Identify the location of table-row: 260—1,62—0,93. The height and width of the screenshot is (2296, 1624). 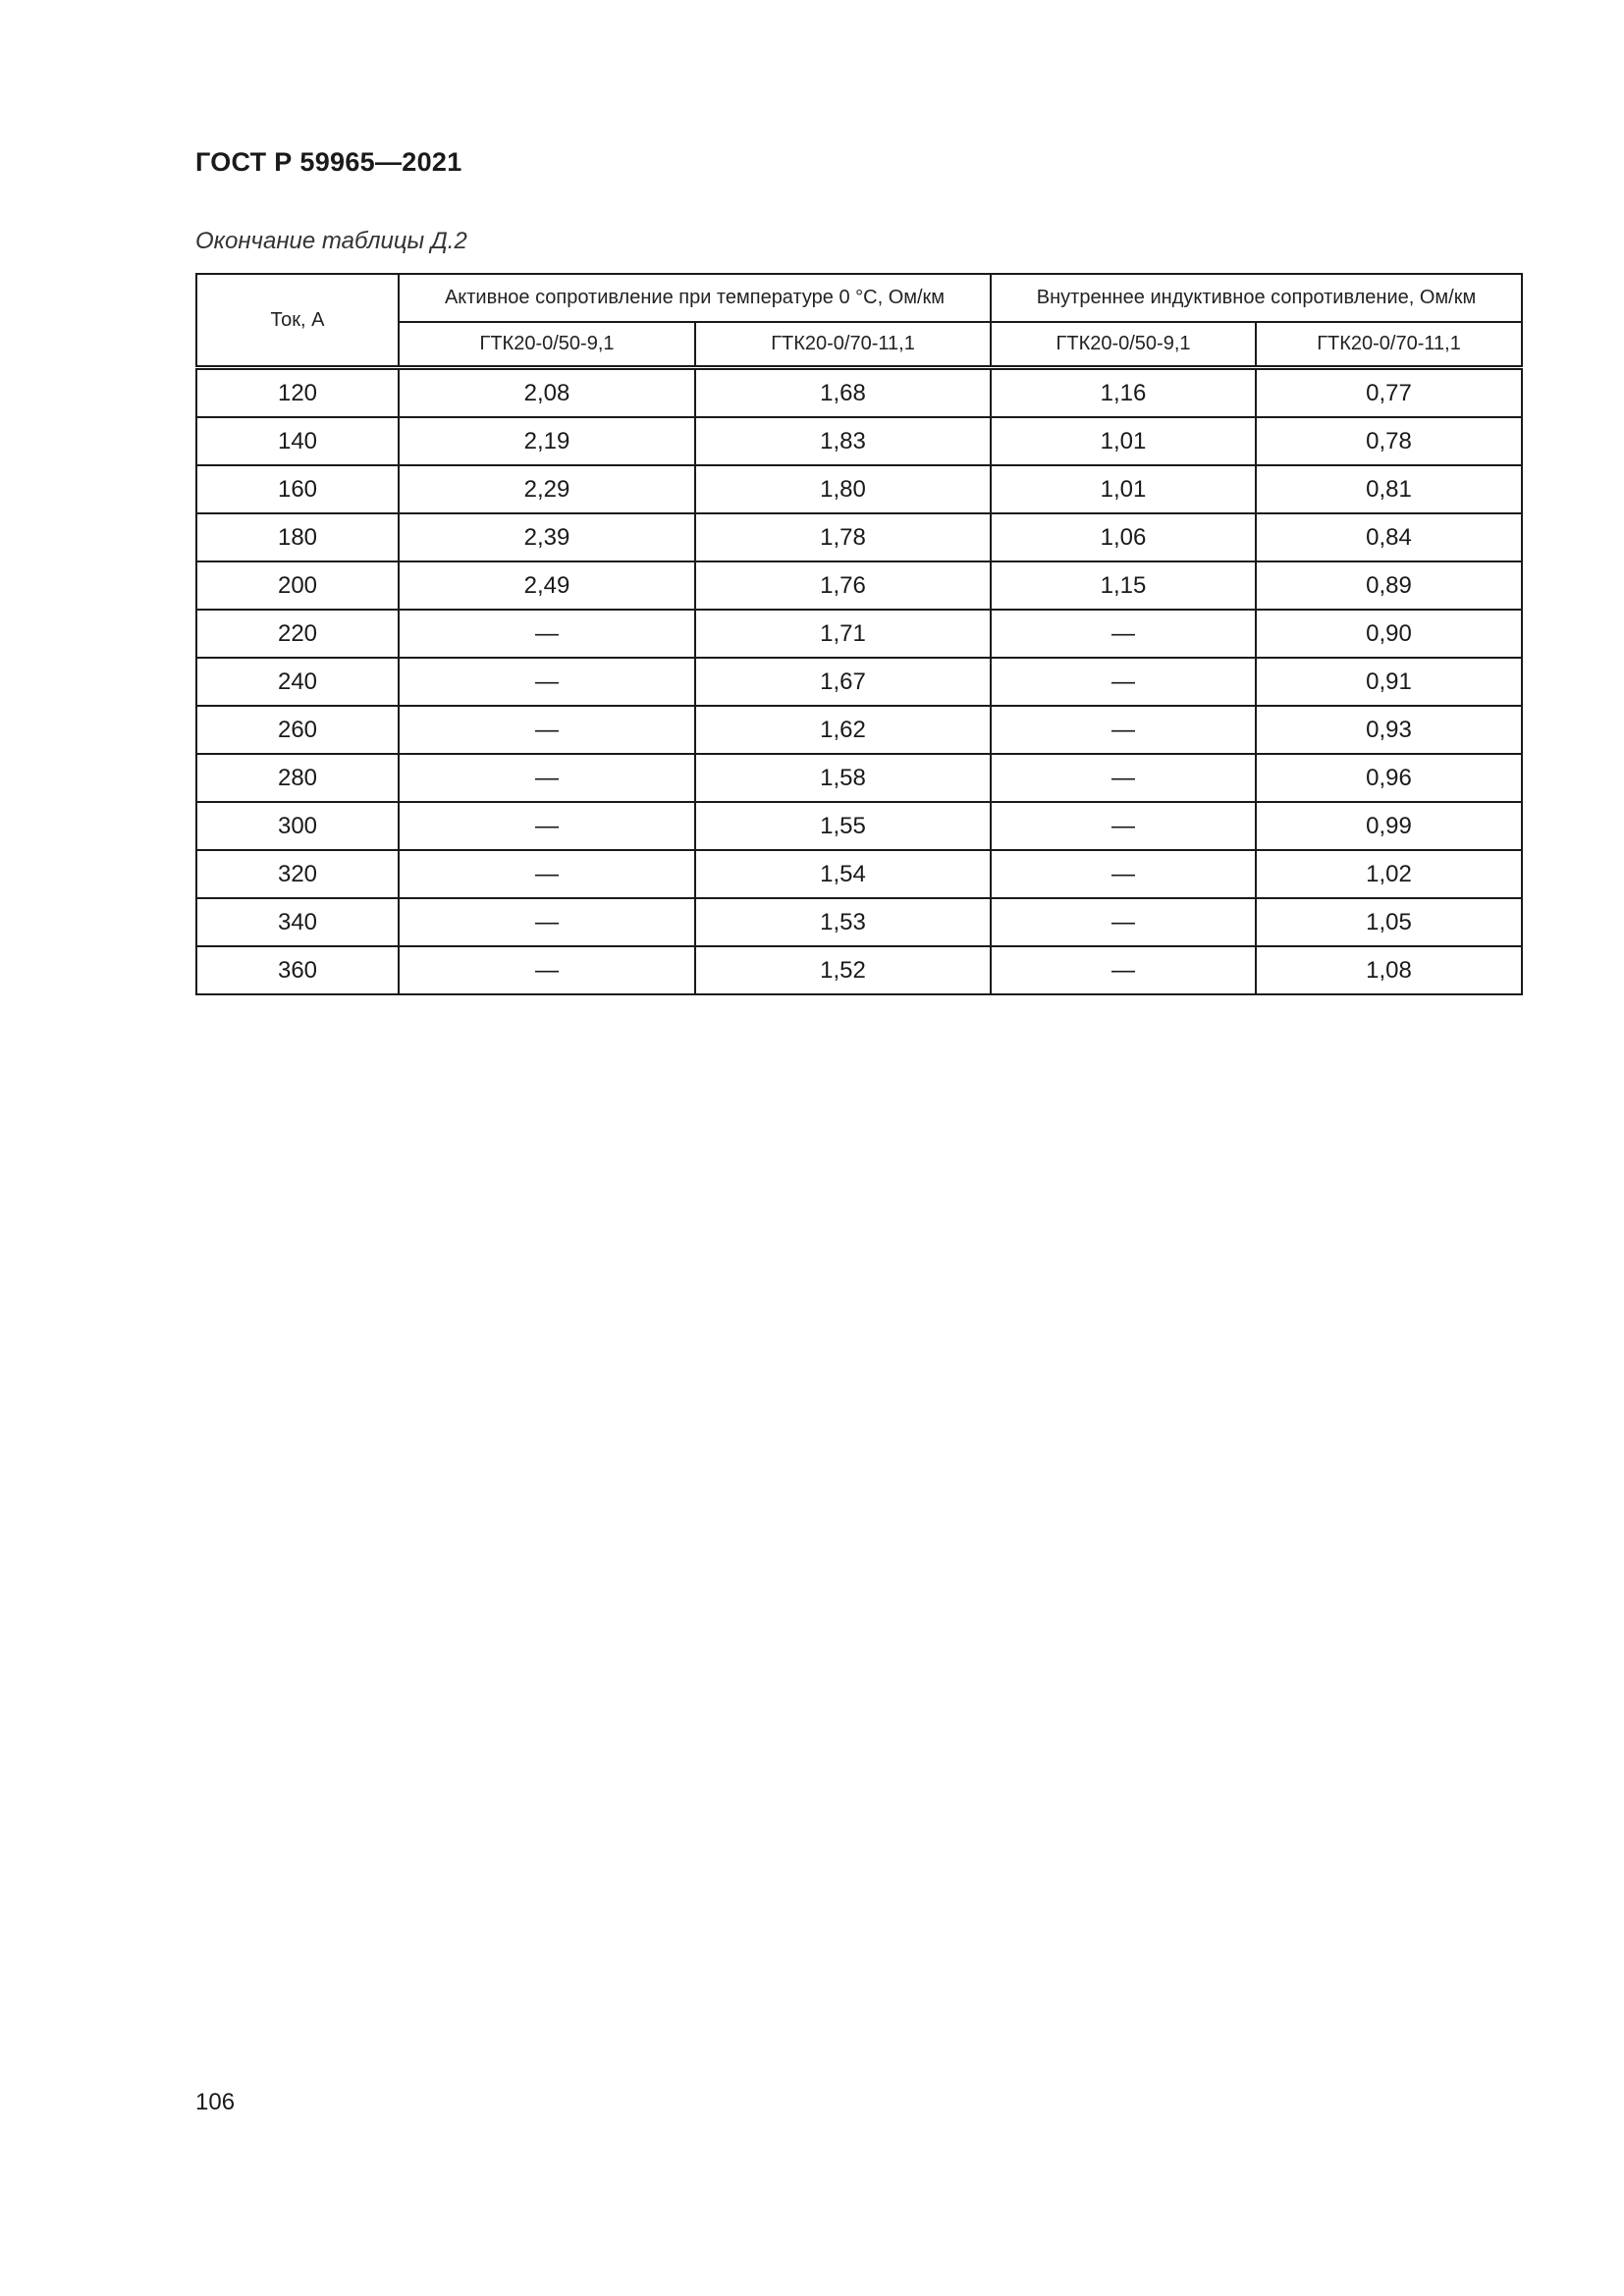
(859, 730).